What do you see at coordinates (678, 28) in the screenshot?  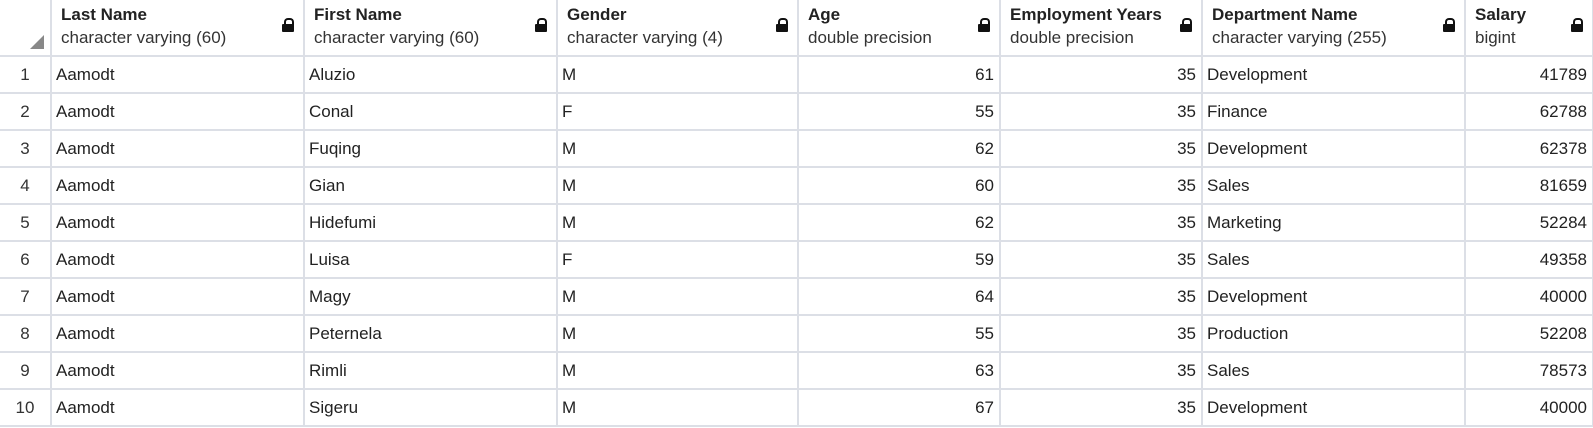 I see `column-header-gender: Gender character varying (4)` at bounding box center [678, 28].